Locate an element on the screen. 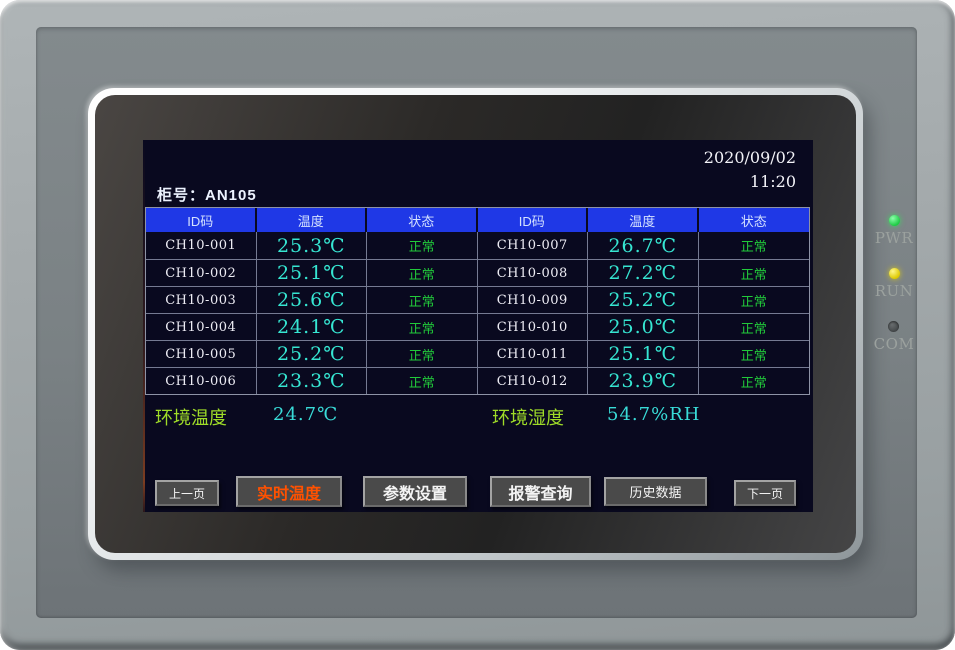  power-led-group: PWR is located at coordinates (894, 231).